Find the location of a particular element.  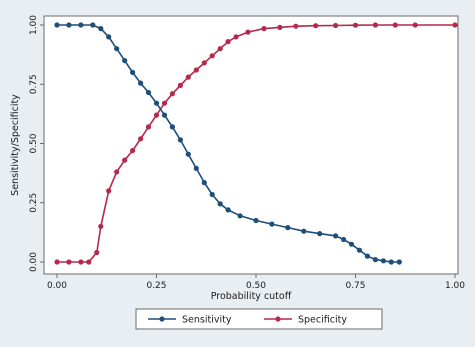

x-axis-title: Probability cutoff is located at coordinates (251, 296).